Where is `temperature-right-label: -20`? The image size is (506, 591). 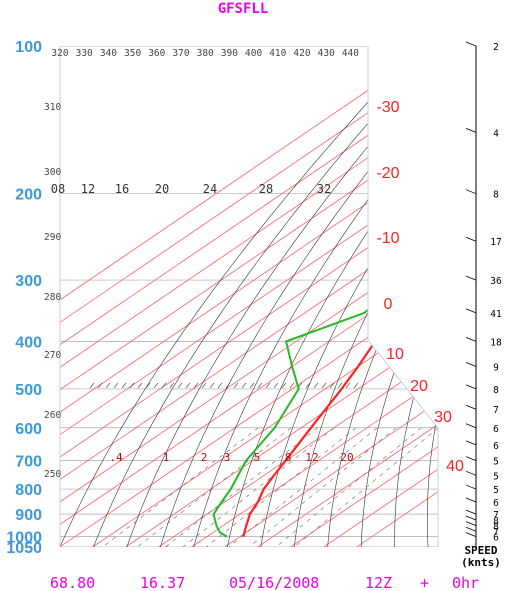 temperature-right-label: -20 is located at coordinates (387, 173).